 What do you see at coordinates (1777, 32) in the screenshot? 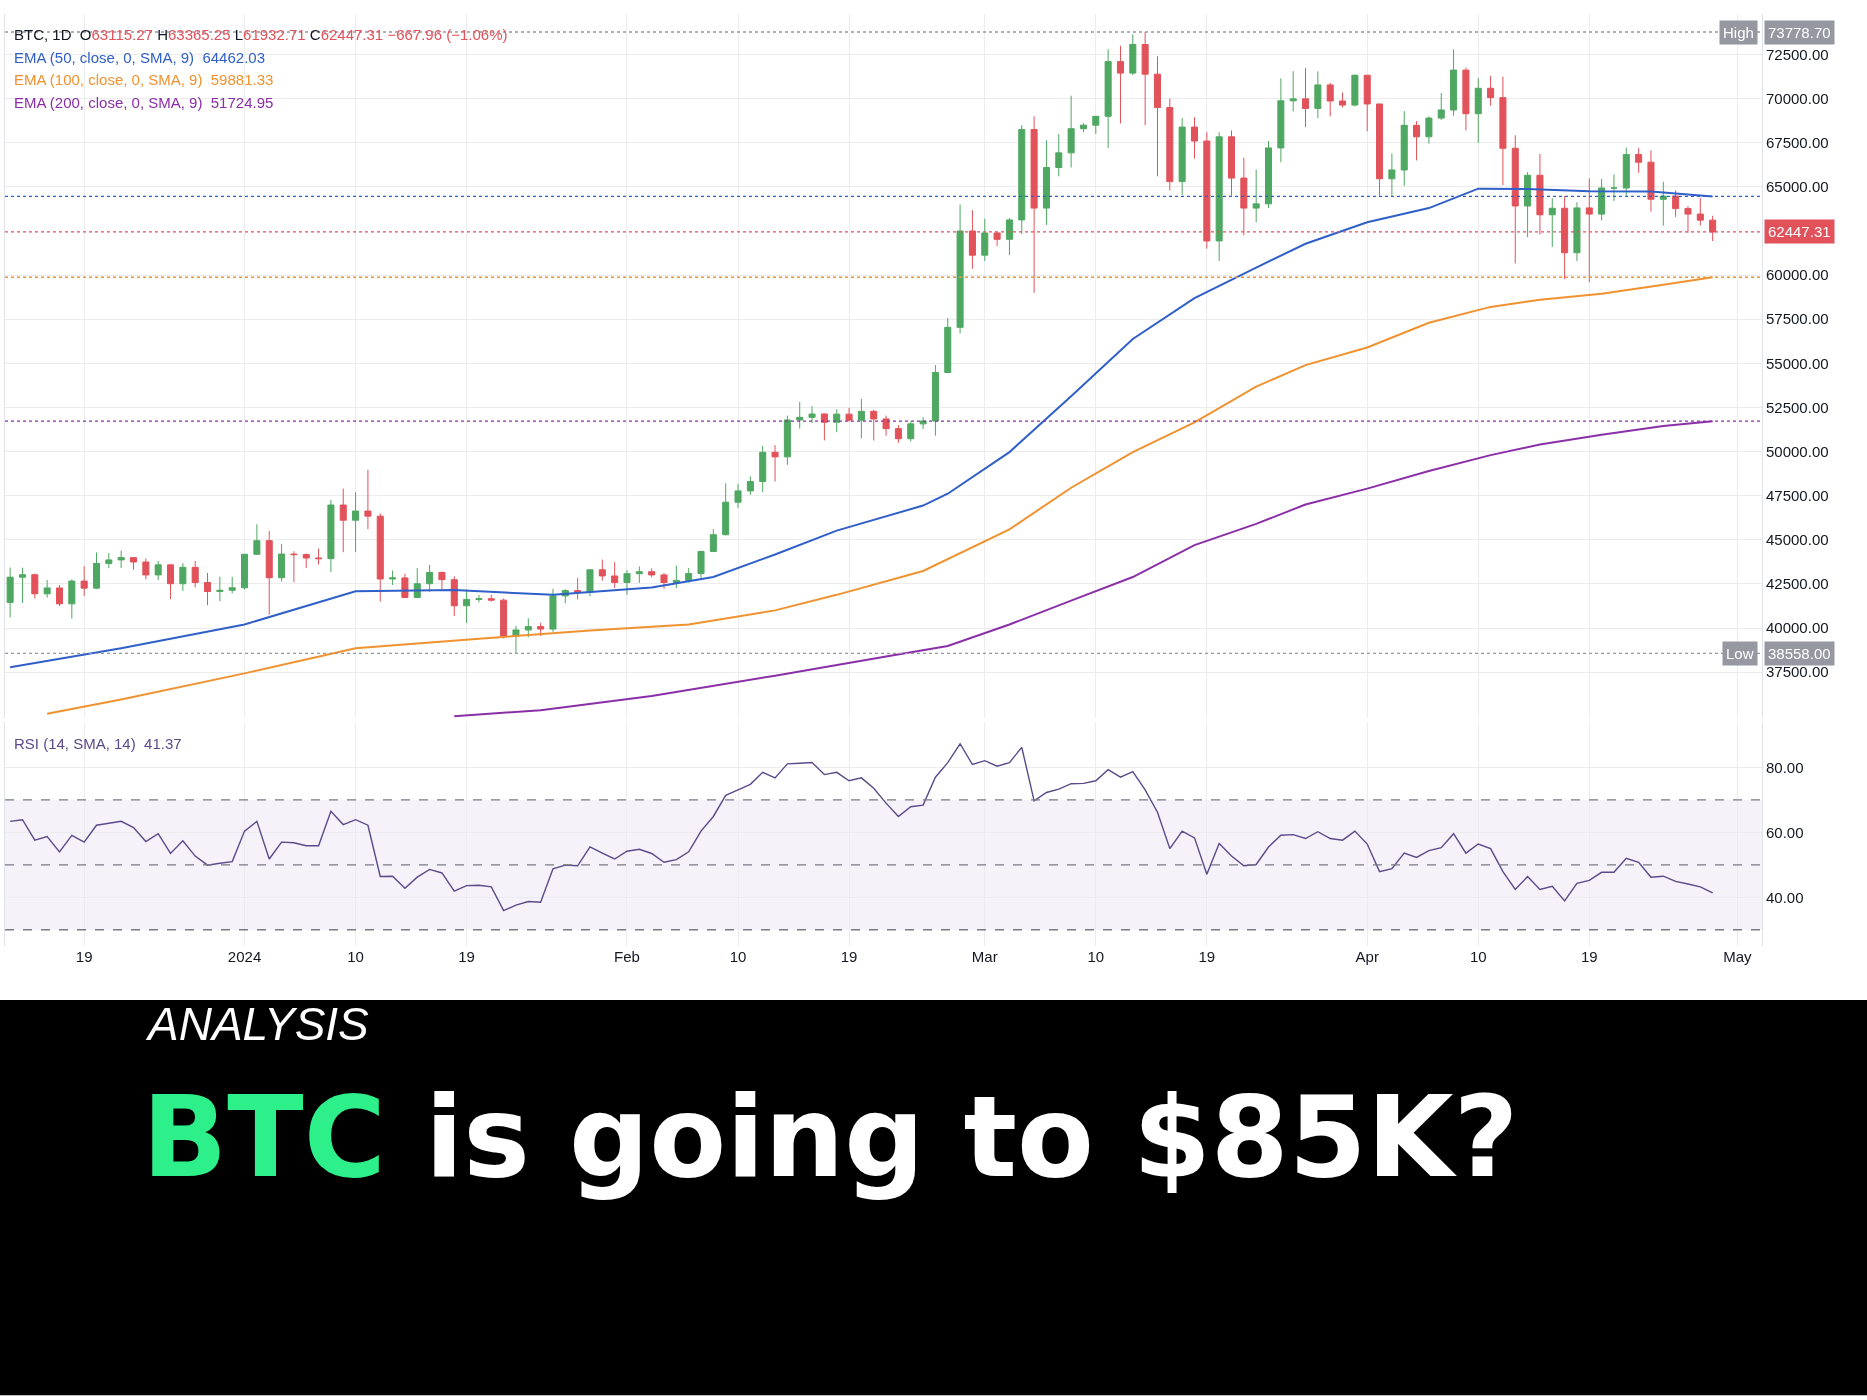
I see `ref-line-label: High 73778.70` at bounding box center [1777, 32].